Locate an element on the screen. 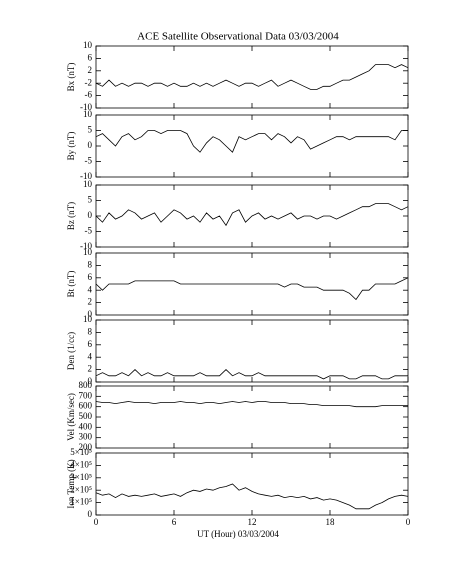  y-tick-label: 700 is located at coordinates (86, 395).